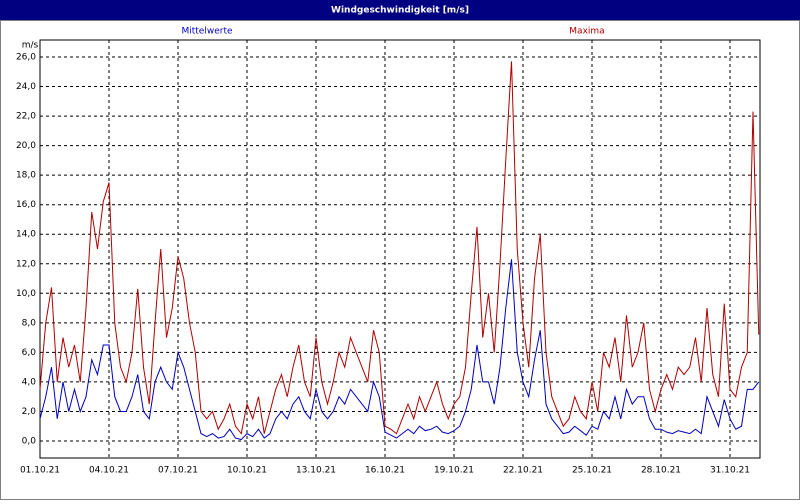 Image resolution: width=800 pixels, height=504 pixels. I want to click on x-tick-label: 16.10.21, so click(385, 471).